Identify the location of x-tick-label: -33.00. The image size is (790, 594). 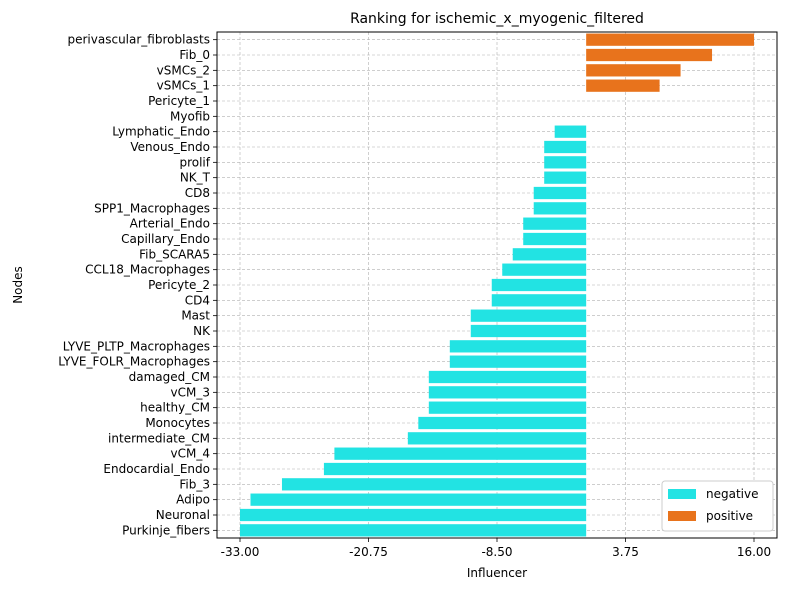
(240, 552).